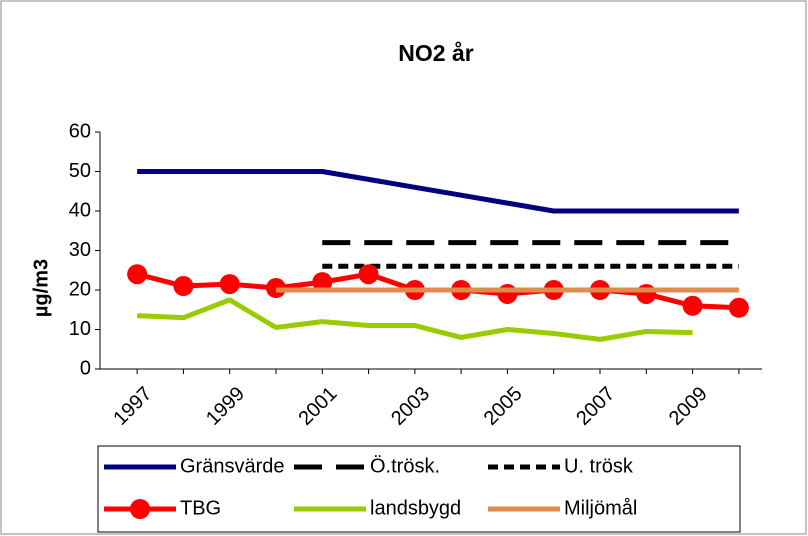  Describe the element at coordinates (415, 508) in the screenshot. I see `legend-label: landsbygd` at that location.